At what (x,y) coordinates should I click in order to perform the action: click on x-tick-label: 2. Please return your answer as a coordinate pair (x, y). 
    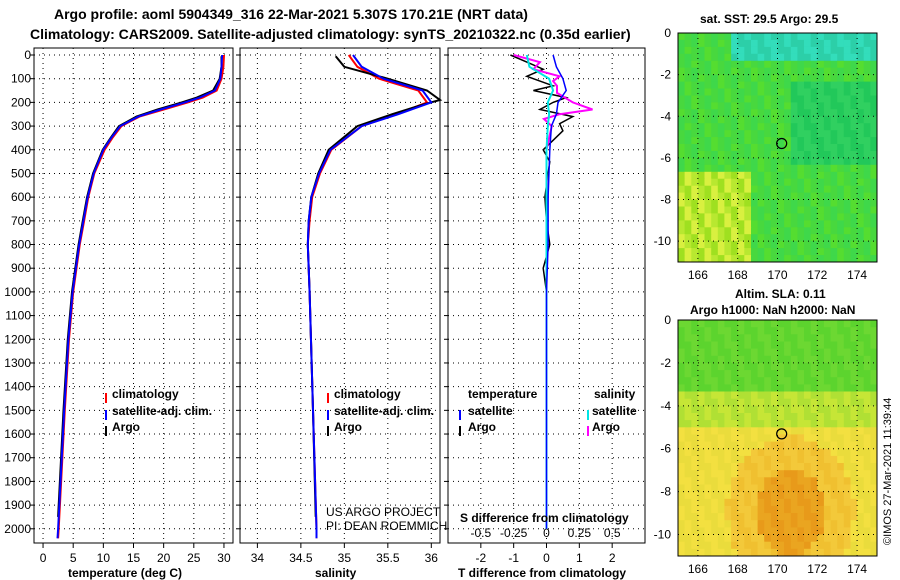
    Looking at the image, I should click on (612, 558).